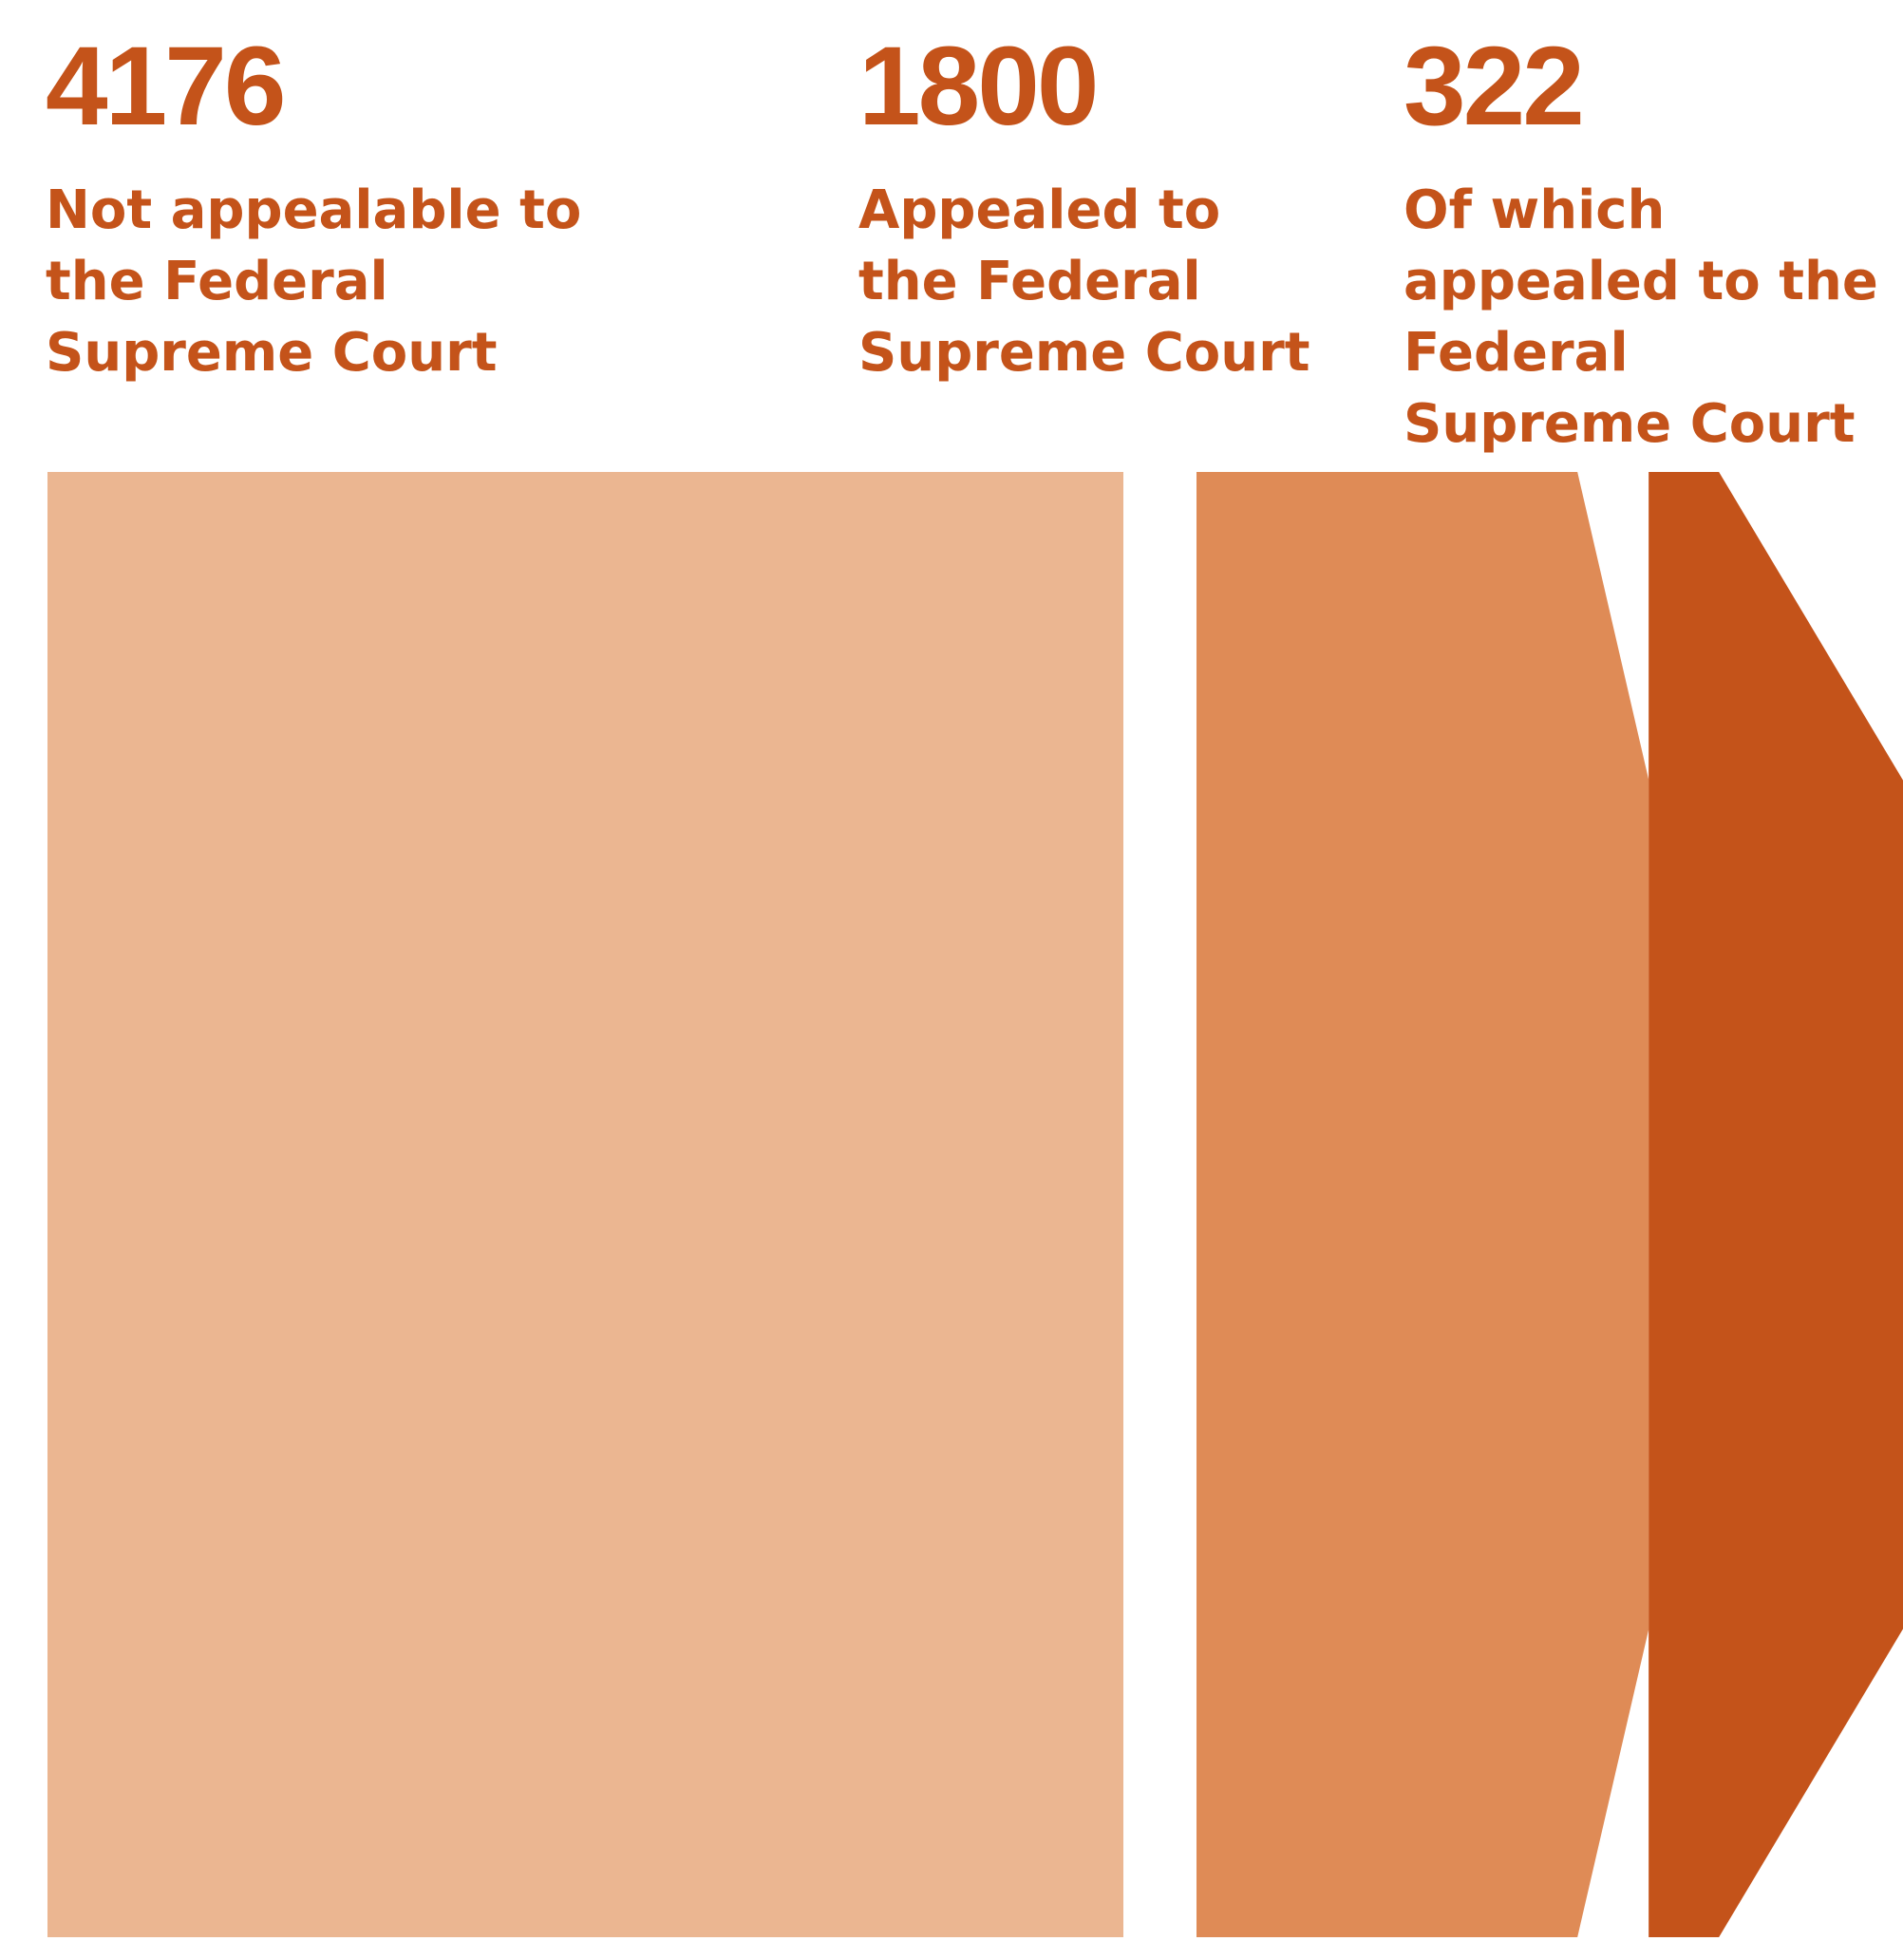  I want to click on data-label-not-appealable: 4176, so click(166, 86).